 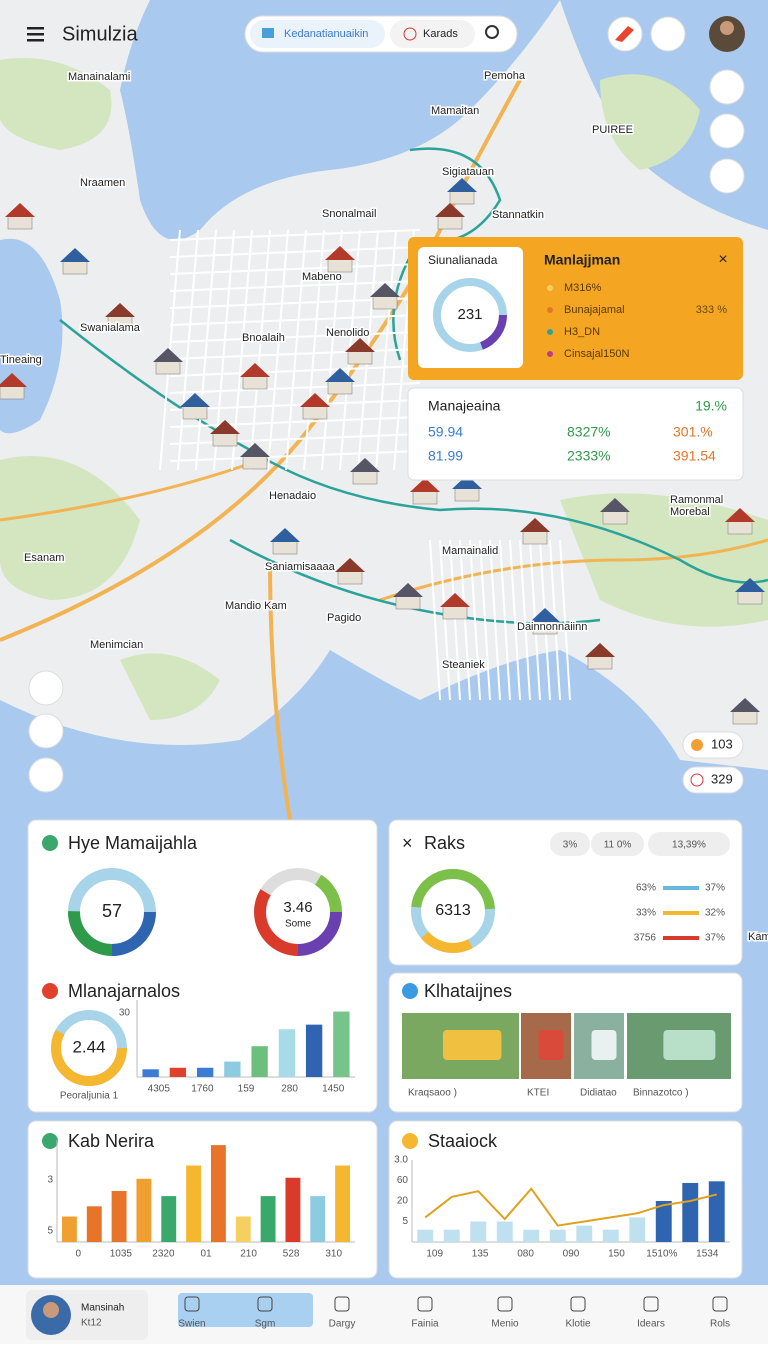 I want to click on x-tick-label: 2320, so click(x=163, y=1254).